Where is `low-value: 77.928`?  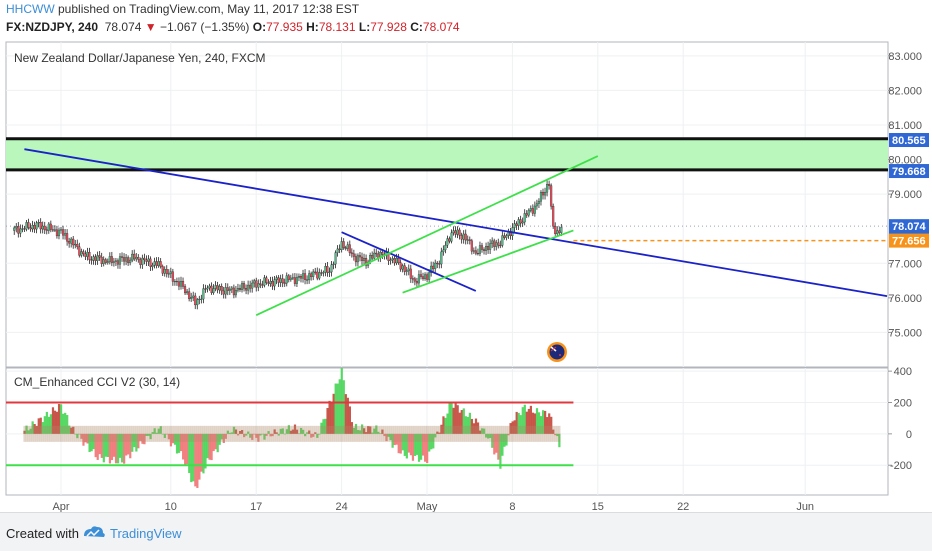
low-value: 77.928 is located at coordinates (388, 27).